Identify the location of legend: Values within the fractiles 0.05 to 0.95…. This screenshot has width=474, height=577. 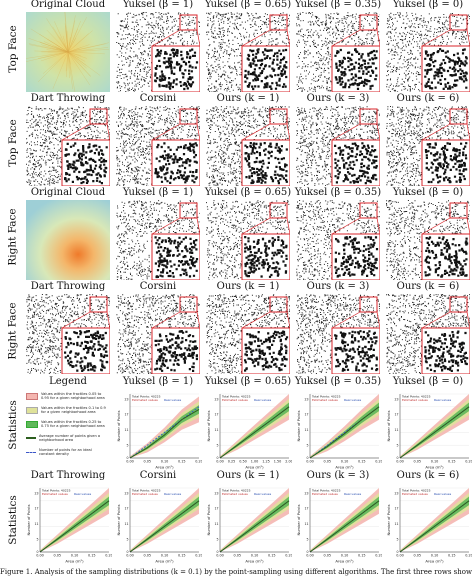
(67, 427).